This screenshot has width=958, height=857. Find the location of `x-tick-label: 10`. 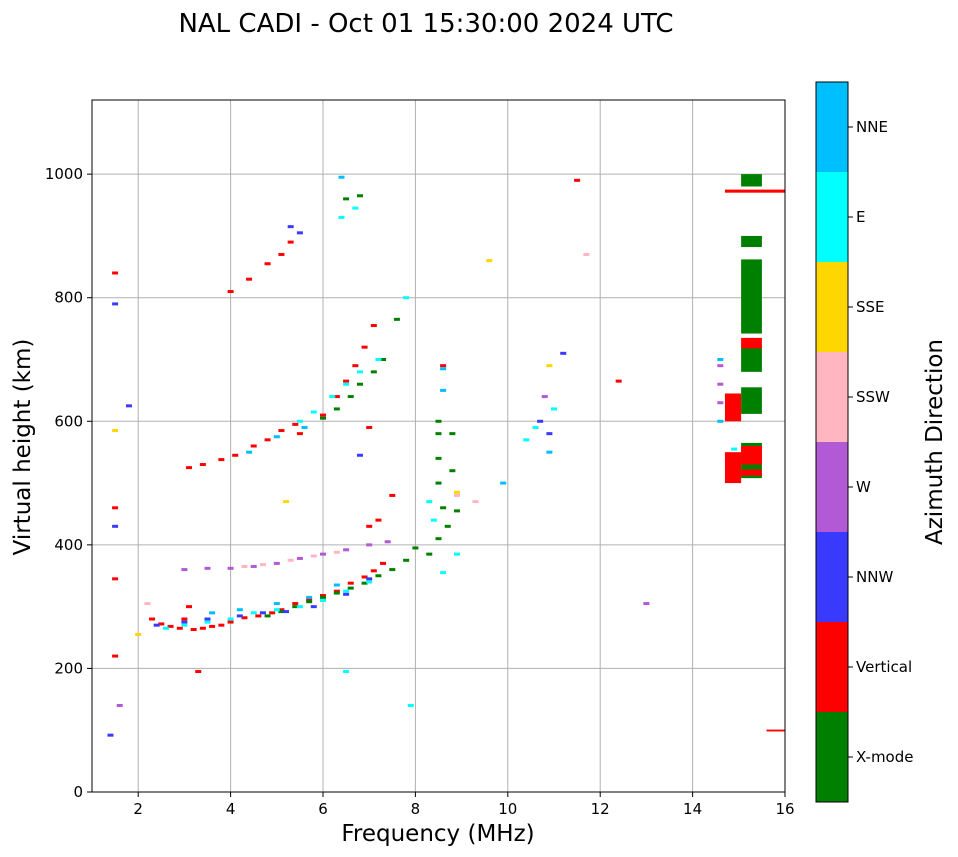

x-tick-label: 10 is located at coordinates (507, 809).